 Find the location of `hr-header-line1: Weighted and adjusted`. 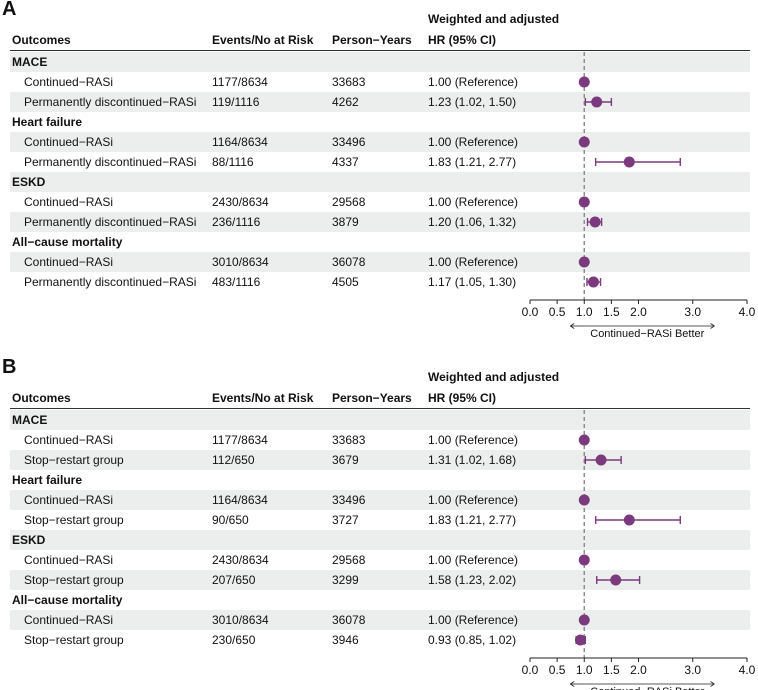

hr-header-line1: Weighted and adjusted is located at coordinates (494, 19).